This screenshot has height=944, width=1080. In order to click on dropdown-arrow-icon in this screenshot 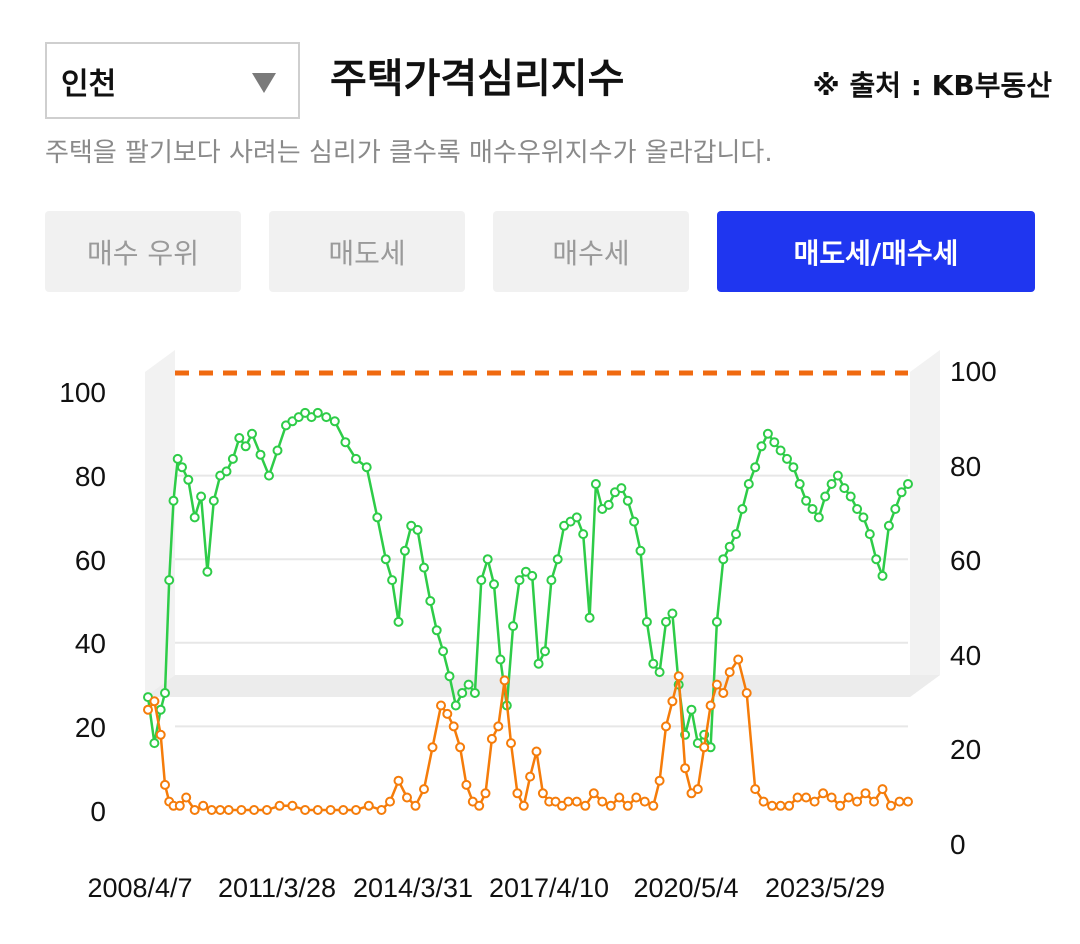, I will do `click(264, 83)`.